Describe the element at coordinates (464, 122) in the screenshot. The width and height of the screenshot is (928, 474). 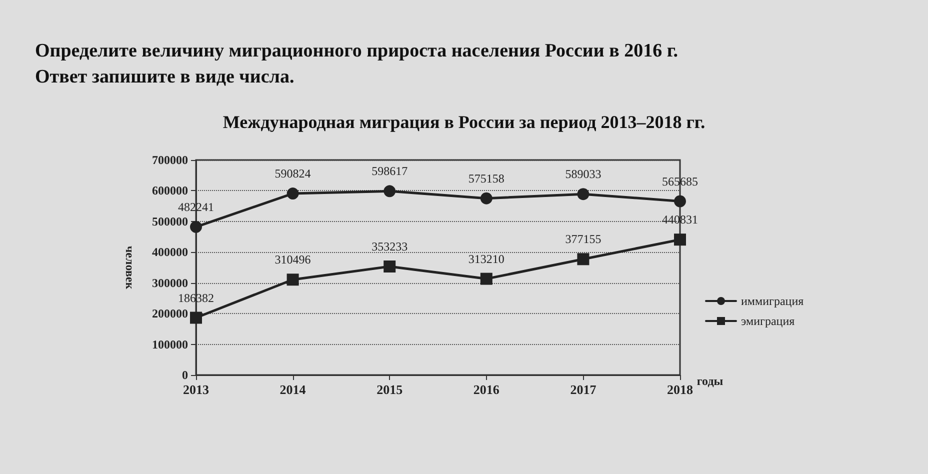
I see `chart-title: Международная миграция в России за период 2013–2018 гг.` at that location.